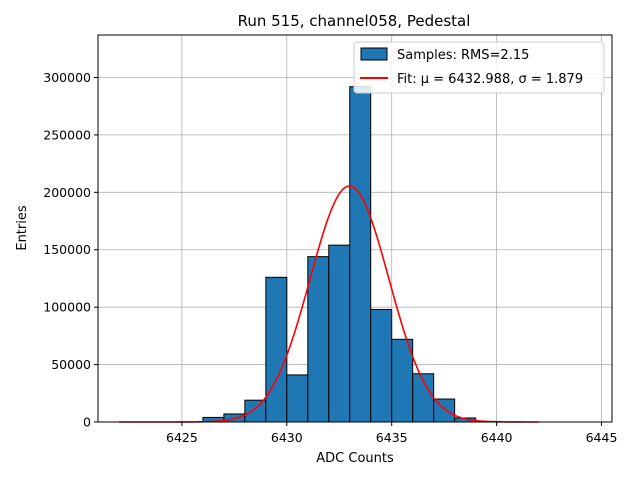 The height and width of the screenshot is (480, 640). I want to click on legend-label-fit: Fit: μ = 6432.988, σ = 1.879, so click(490, 79).